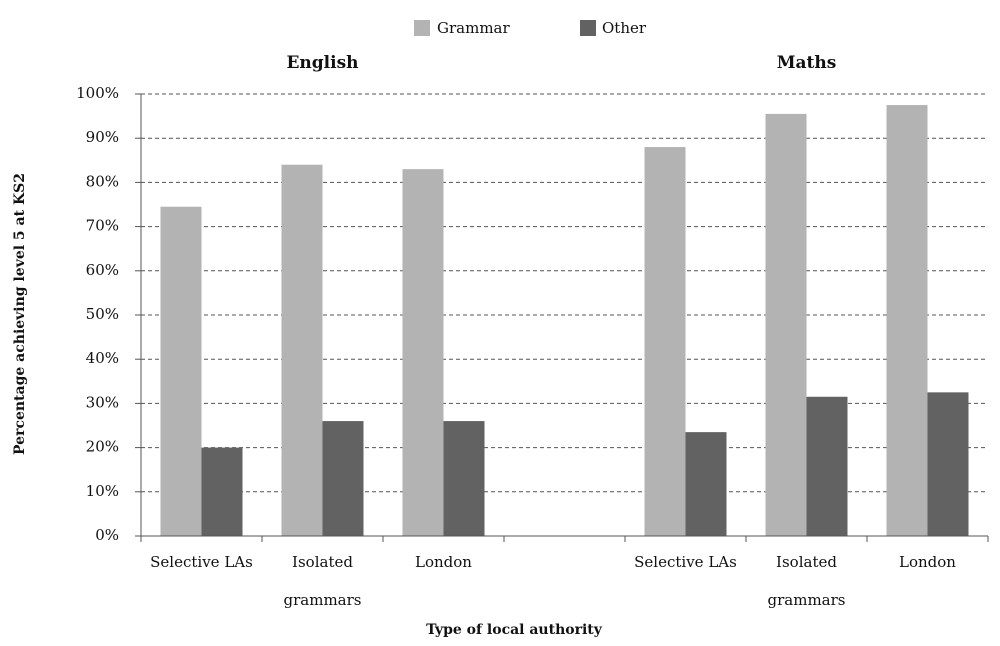  I want to click on x-axis-label: Type of local authority, so click(514, 630).